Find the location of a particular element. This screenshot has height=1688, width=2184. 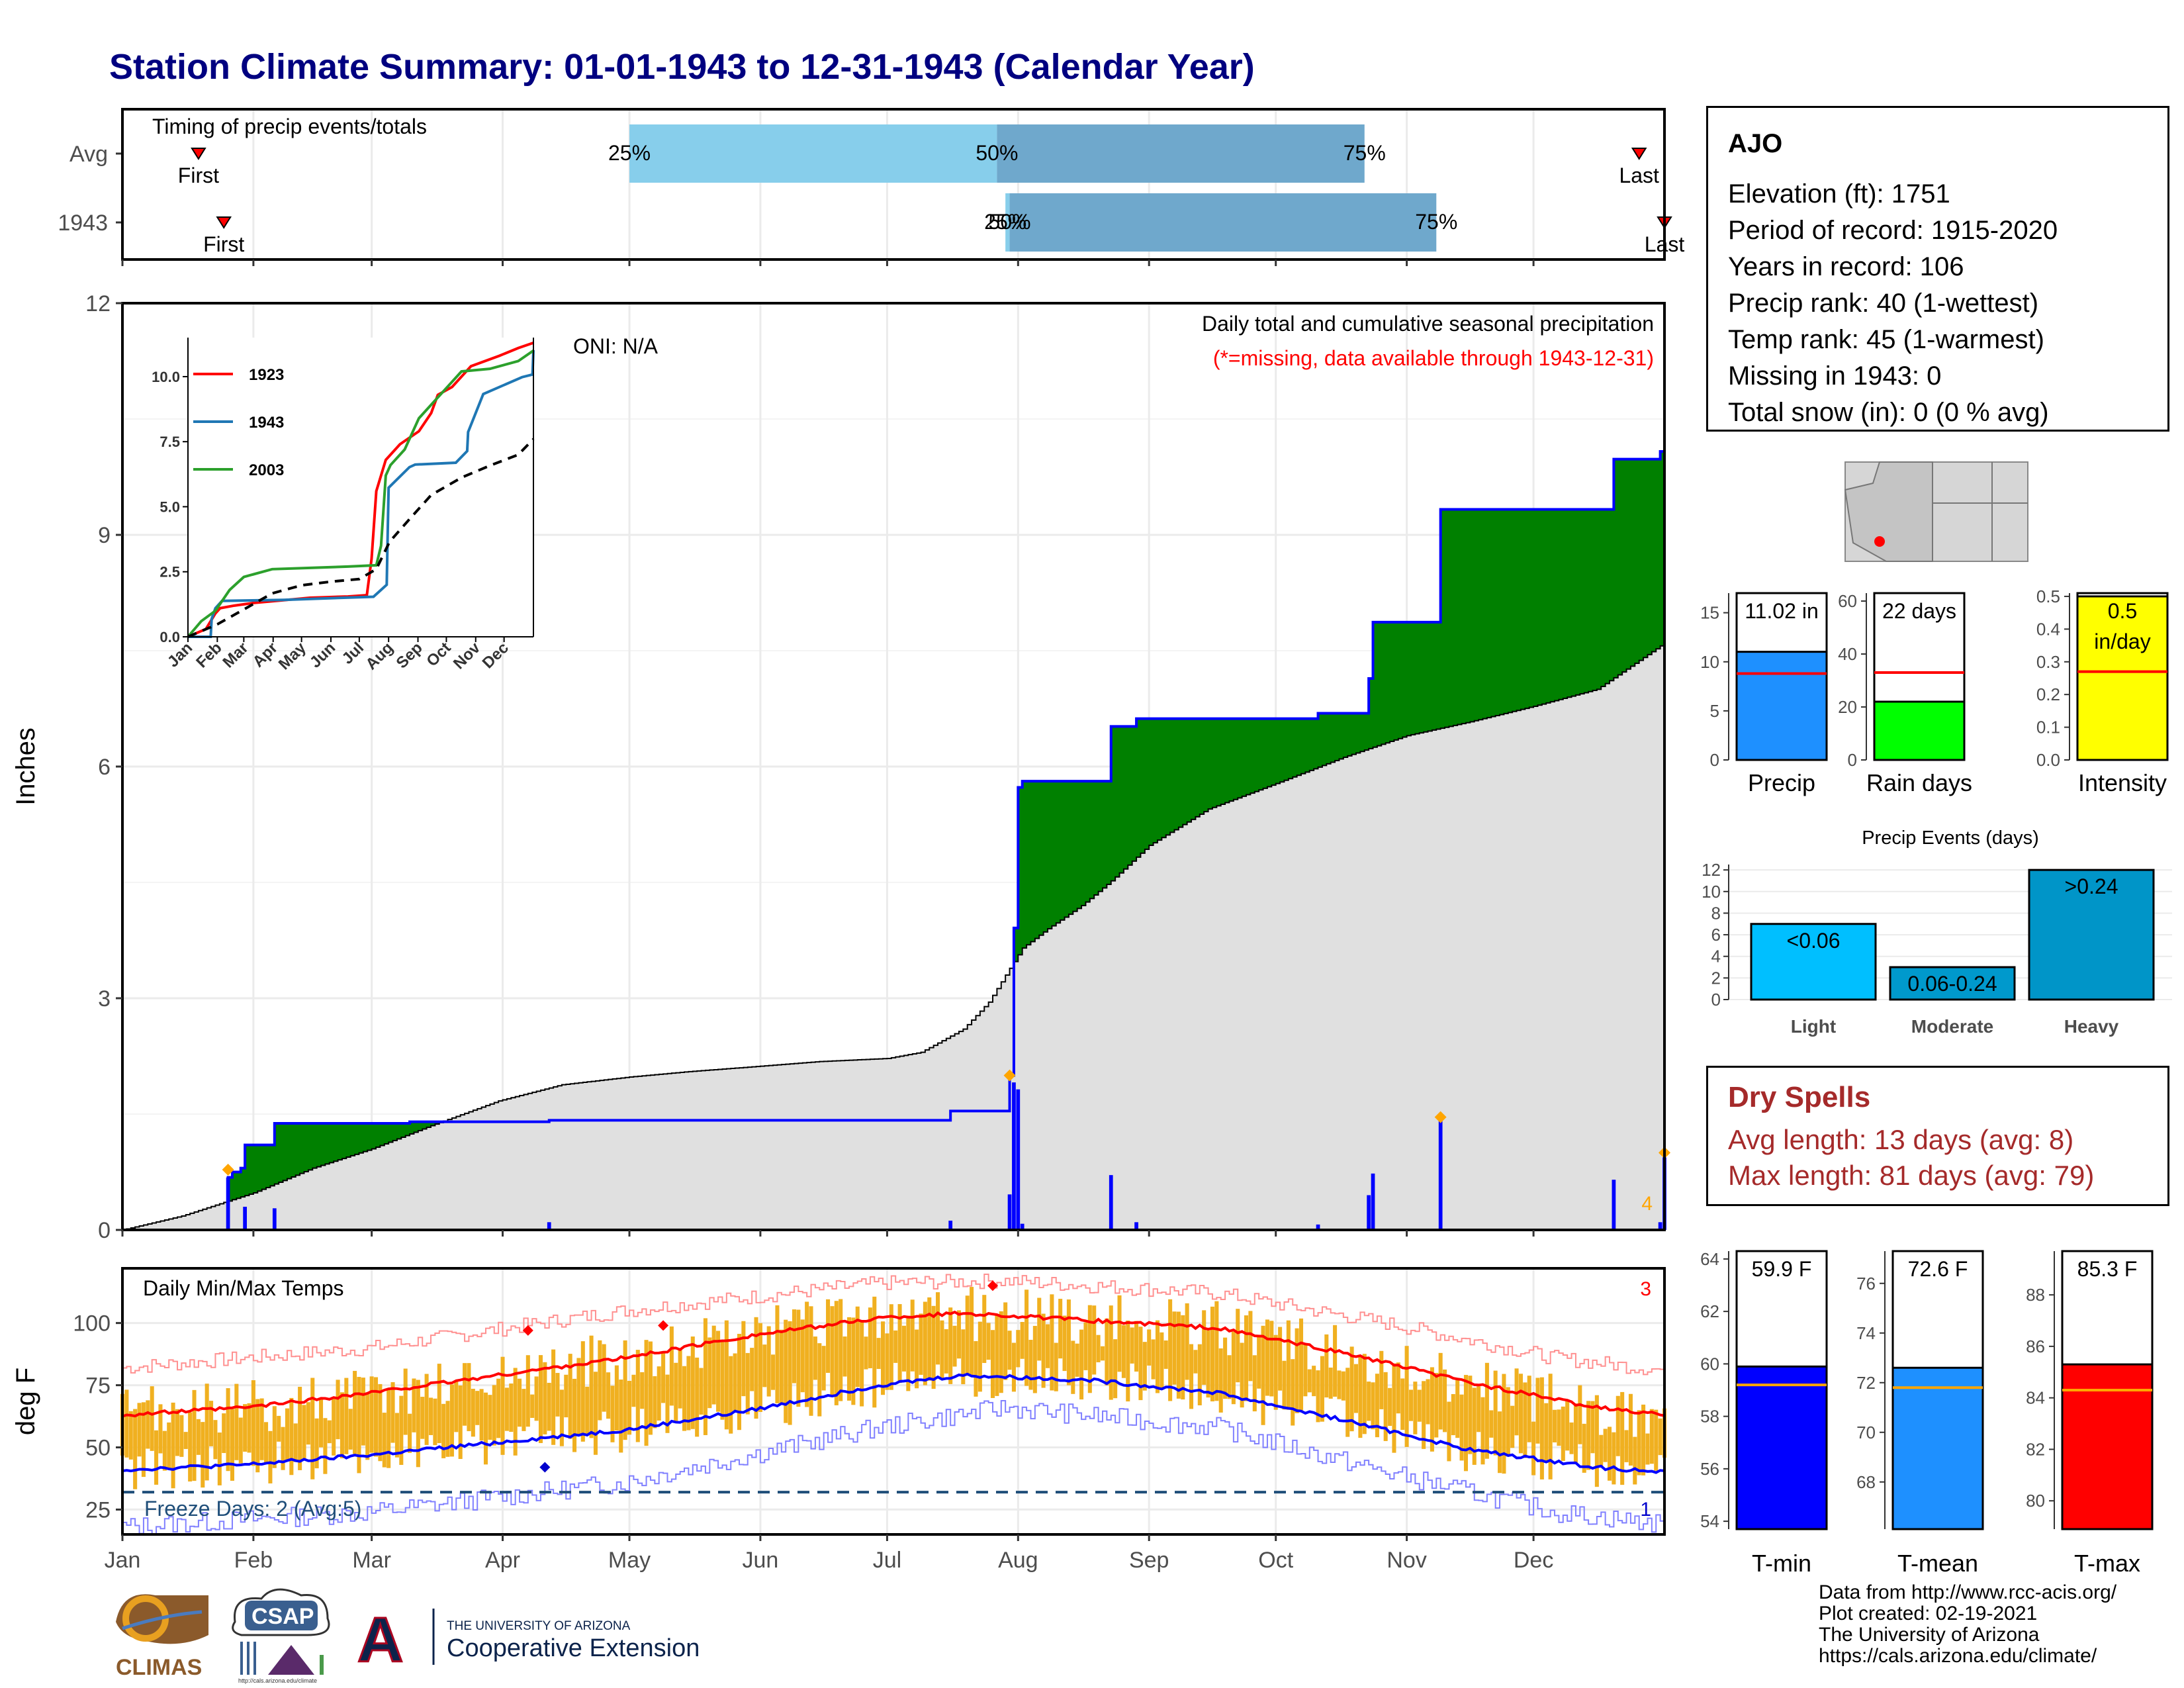

compare-ytick-label: 58 is located at coordinates (1709, 1417).